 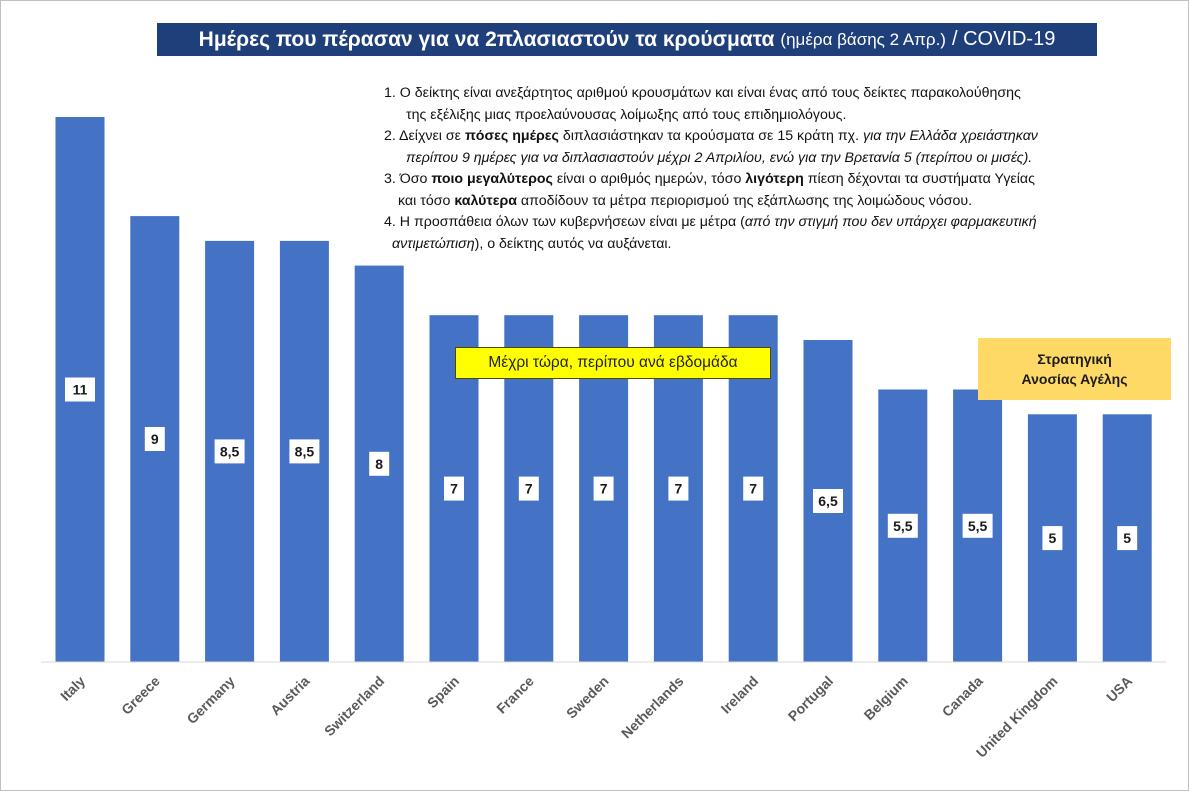 I want to click on category-tick-belgium: Belgium, so click(x=886, y=698).